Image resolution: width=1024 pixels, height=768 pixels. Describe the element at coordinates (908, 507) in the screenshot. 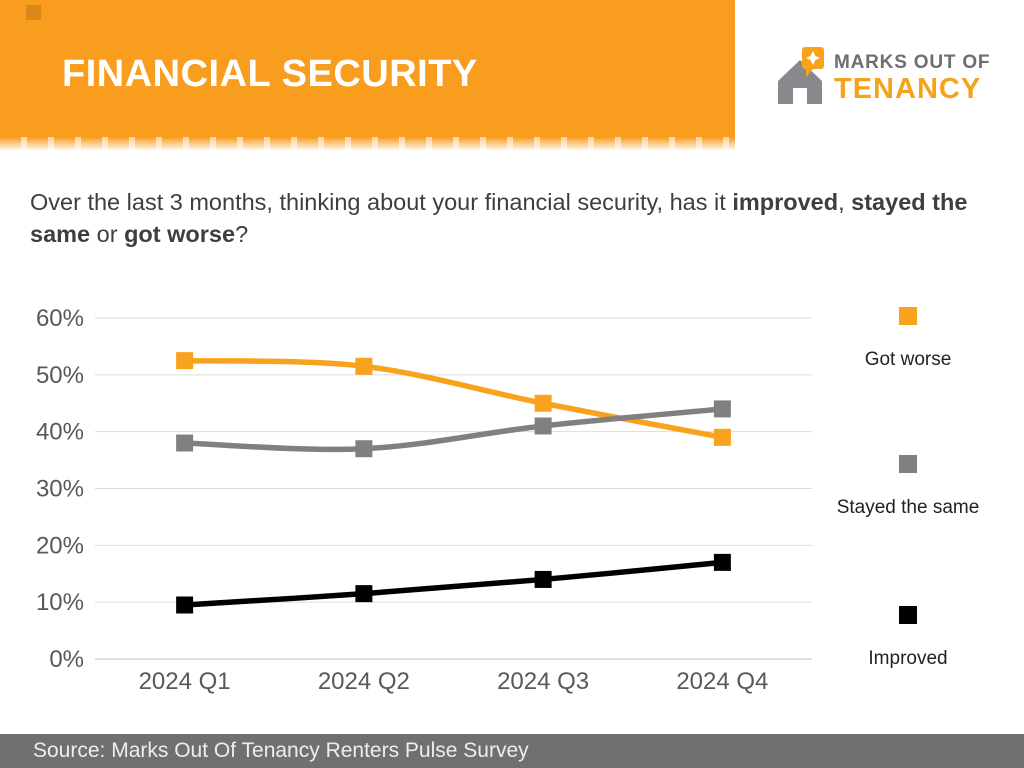

I see `legend-label: Stayed the same` at that location.